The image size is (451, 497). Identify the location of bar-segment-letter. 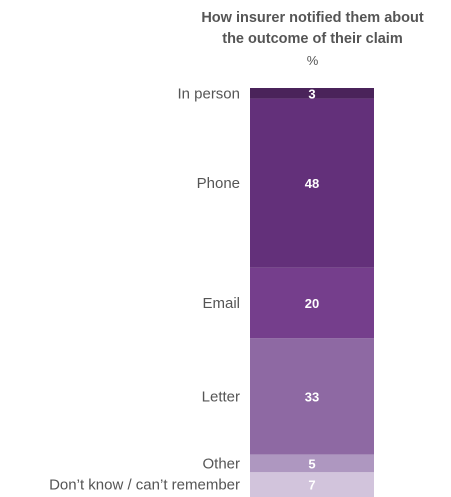
(312, 396).